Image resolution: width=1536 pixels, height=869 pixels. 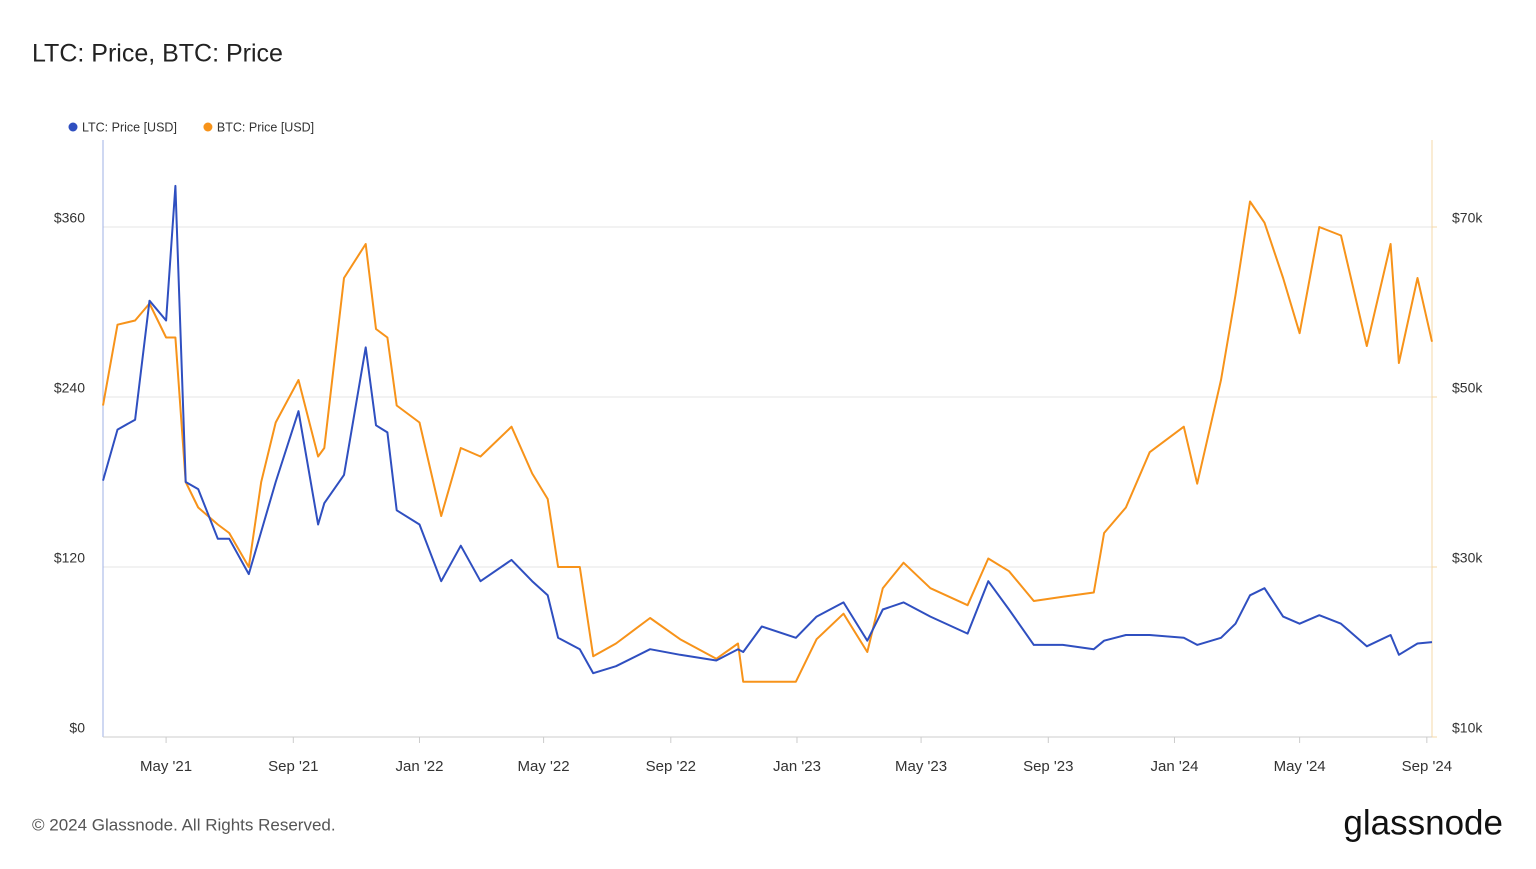 What do you see at coordinates (1467, 388) in the screenshot?
I see `y2-tick-label: $50k` at bounding box center [1467, 388].